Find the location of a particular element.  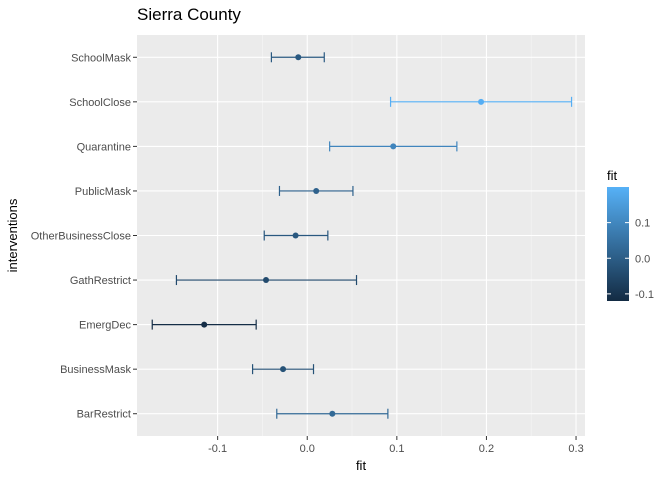

legend-title: fit is located at coordinates (612, 175).